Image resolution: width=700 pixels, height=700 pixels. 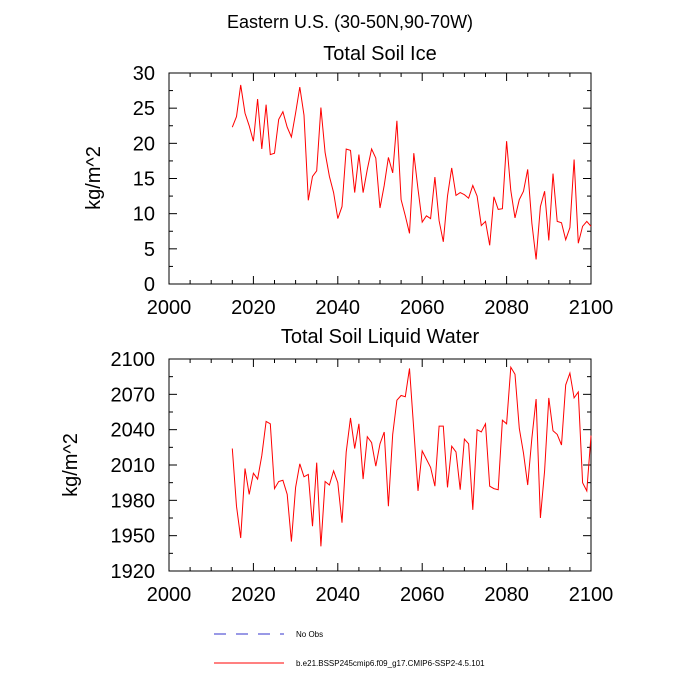 What do you see at coordinates (379, 54) in the screenshot?
I see `chart-title: Total Soil Ice` at bounding box center [379, 54].